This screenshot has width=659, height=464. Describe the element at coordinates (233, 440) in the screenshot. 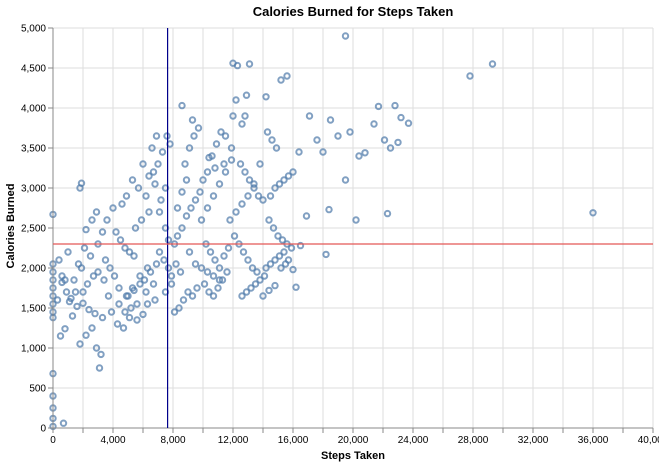

I see `x-tick-label: 12,000` at that location.